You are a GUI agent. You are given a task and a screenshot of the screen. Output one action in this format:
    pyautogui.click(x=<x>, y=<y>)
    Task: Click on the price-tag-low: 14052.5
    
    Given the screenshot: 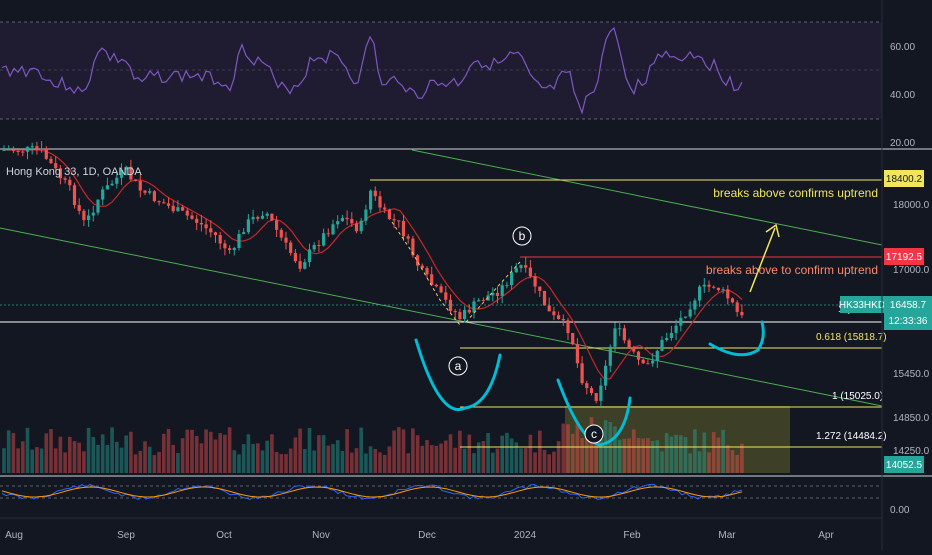 What is the action you would take?
    pyautogui.click(x=904, y=465)
    